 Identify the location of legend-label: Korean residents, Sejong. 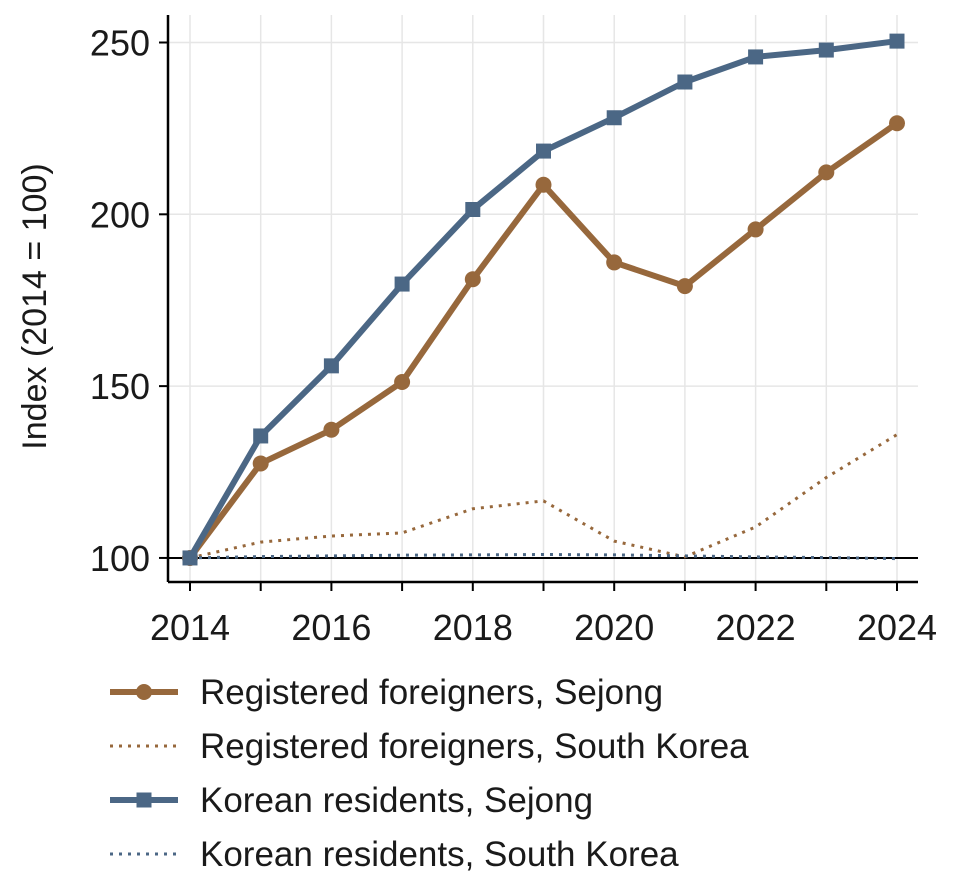
(396, 800).